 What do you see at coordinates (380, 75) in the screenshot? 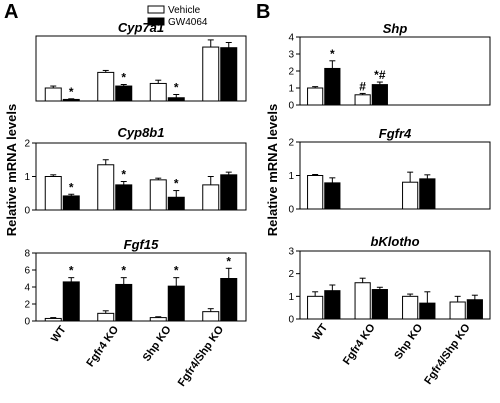
I see `significance-mark: *#` at bounding box center [380, 75].